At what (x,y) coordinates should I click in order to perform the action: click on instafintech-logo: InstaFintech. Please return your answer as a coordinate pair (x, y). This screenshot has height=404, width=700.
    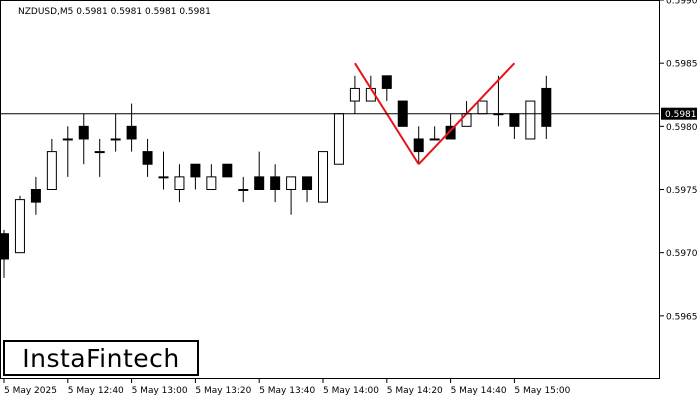
    Looking at the image, I should click on (101, 358).